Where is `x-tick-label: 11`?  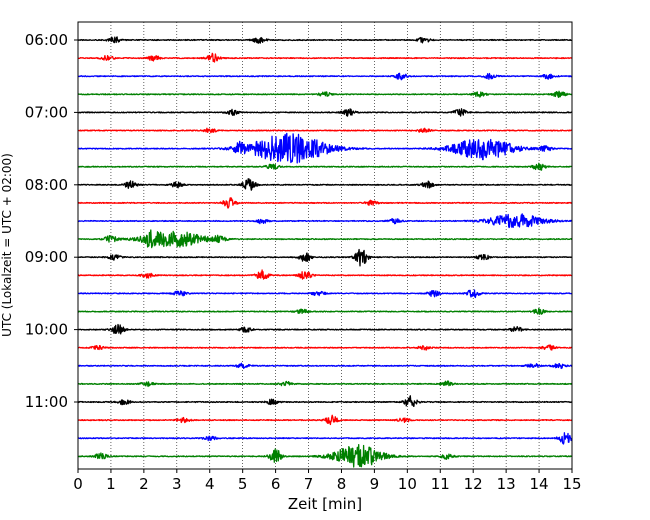
x-tick-label: 11 is located at coordinates (440, 484).